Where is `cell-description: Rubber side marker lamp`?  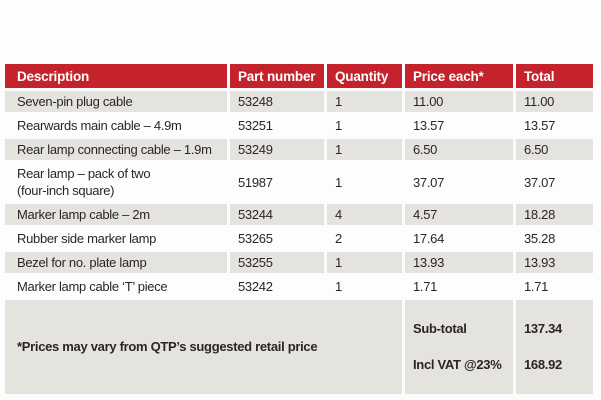 cell-description: Rubber side marker lamp is located at coordinates (116, 238).